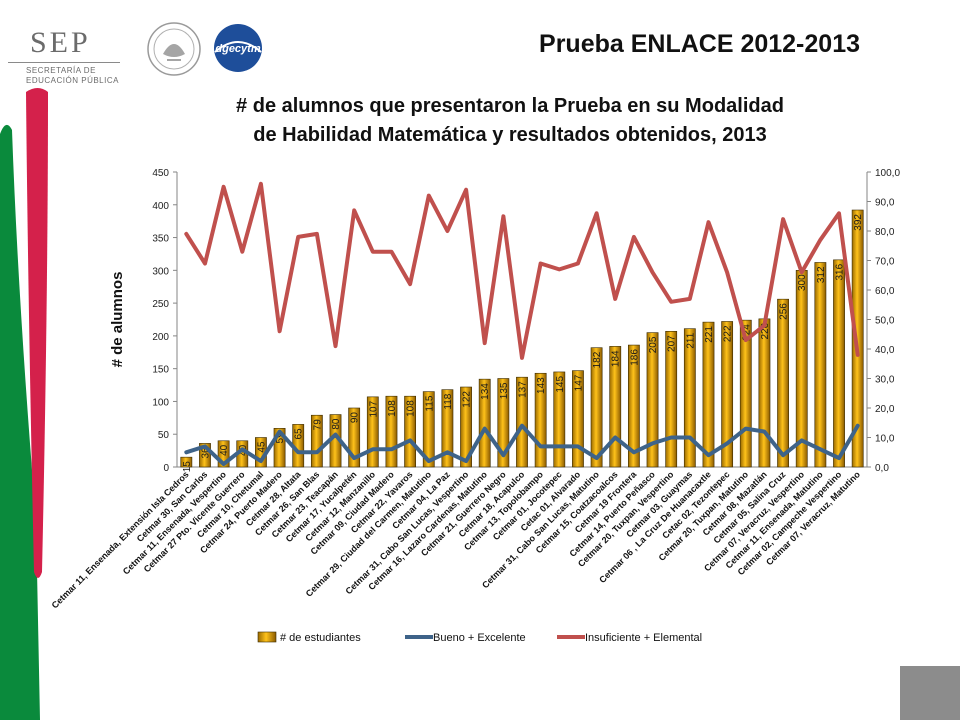 This screenshot has width=960, height=720. I want to click on legend-item: # de estudiantes, so click(309, 637).